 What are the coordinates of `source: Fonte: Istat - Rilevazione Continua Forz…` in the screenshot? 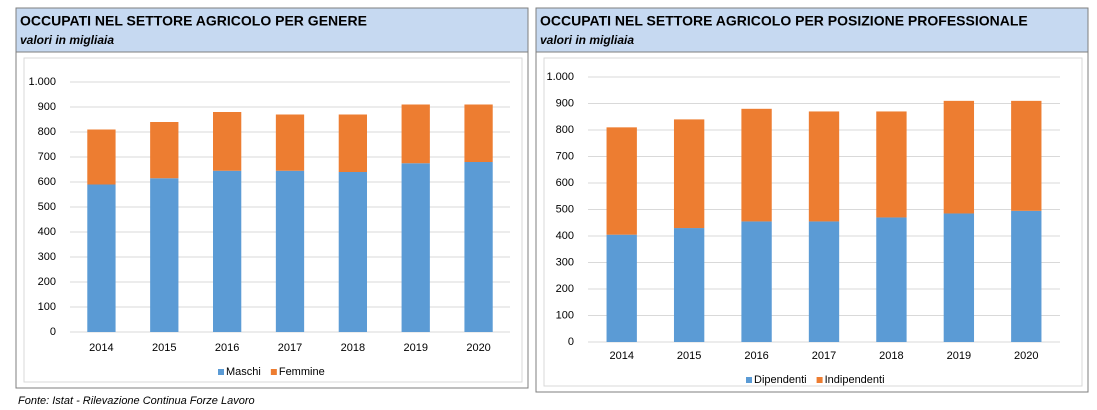 It's located at (136, 401).